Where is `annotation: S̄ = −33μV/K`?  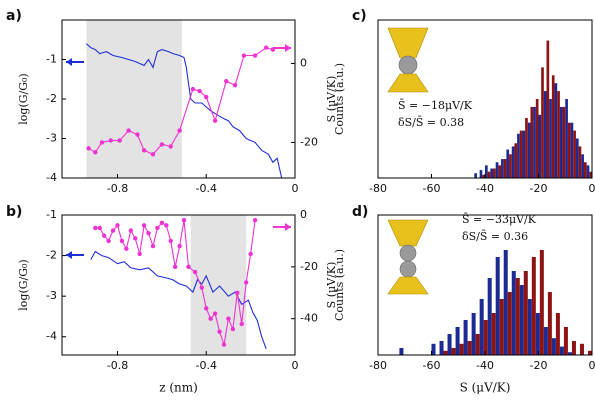
annotation: S̄ = −33μV/K is located at coordinates (499, 219).